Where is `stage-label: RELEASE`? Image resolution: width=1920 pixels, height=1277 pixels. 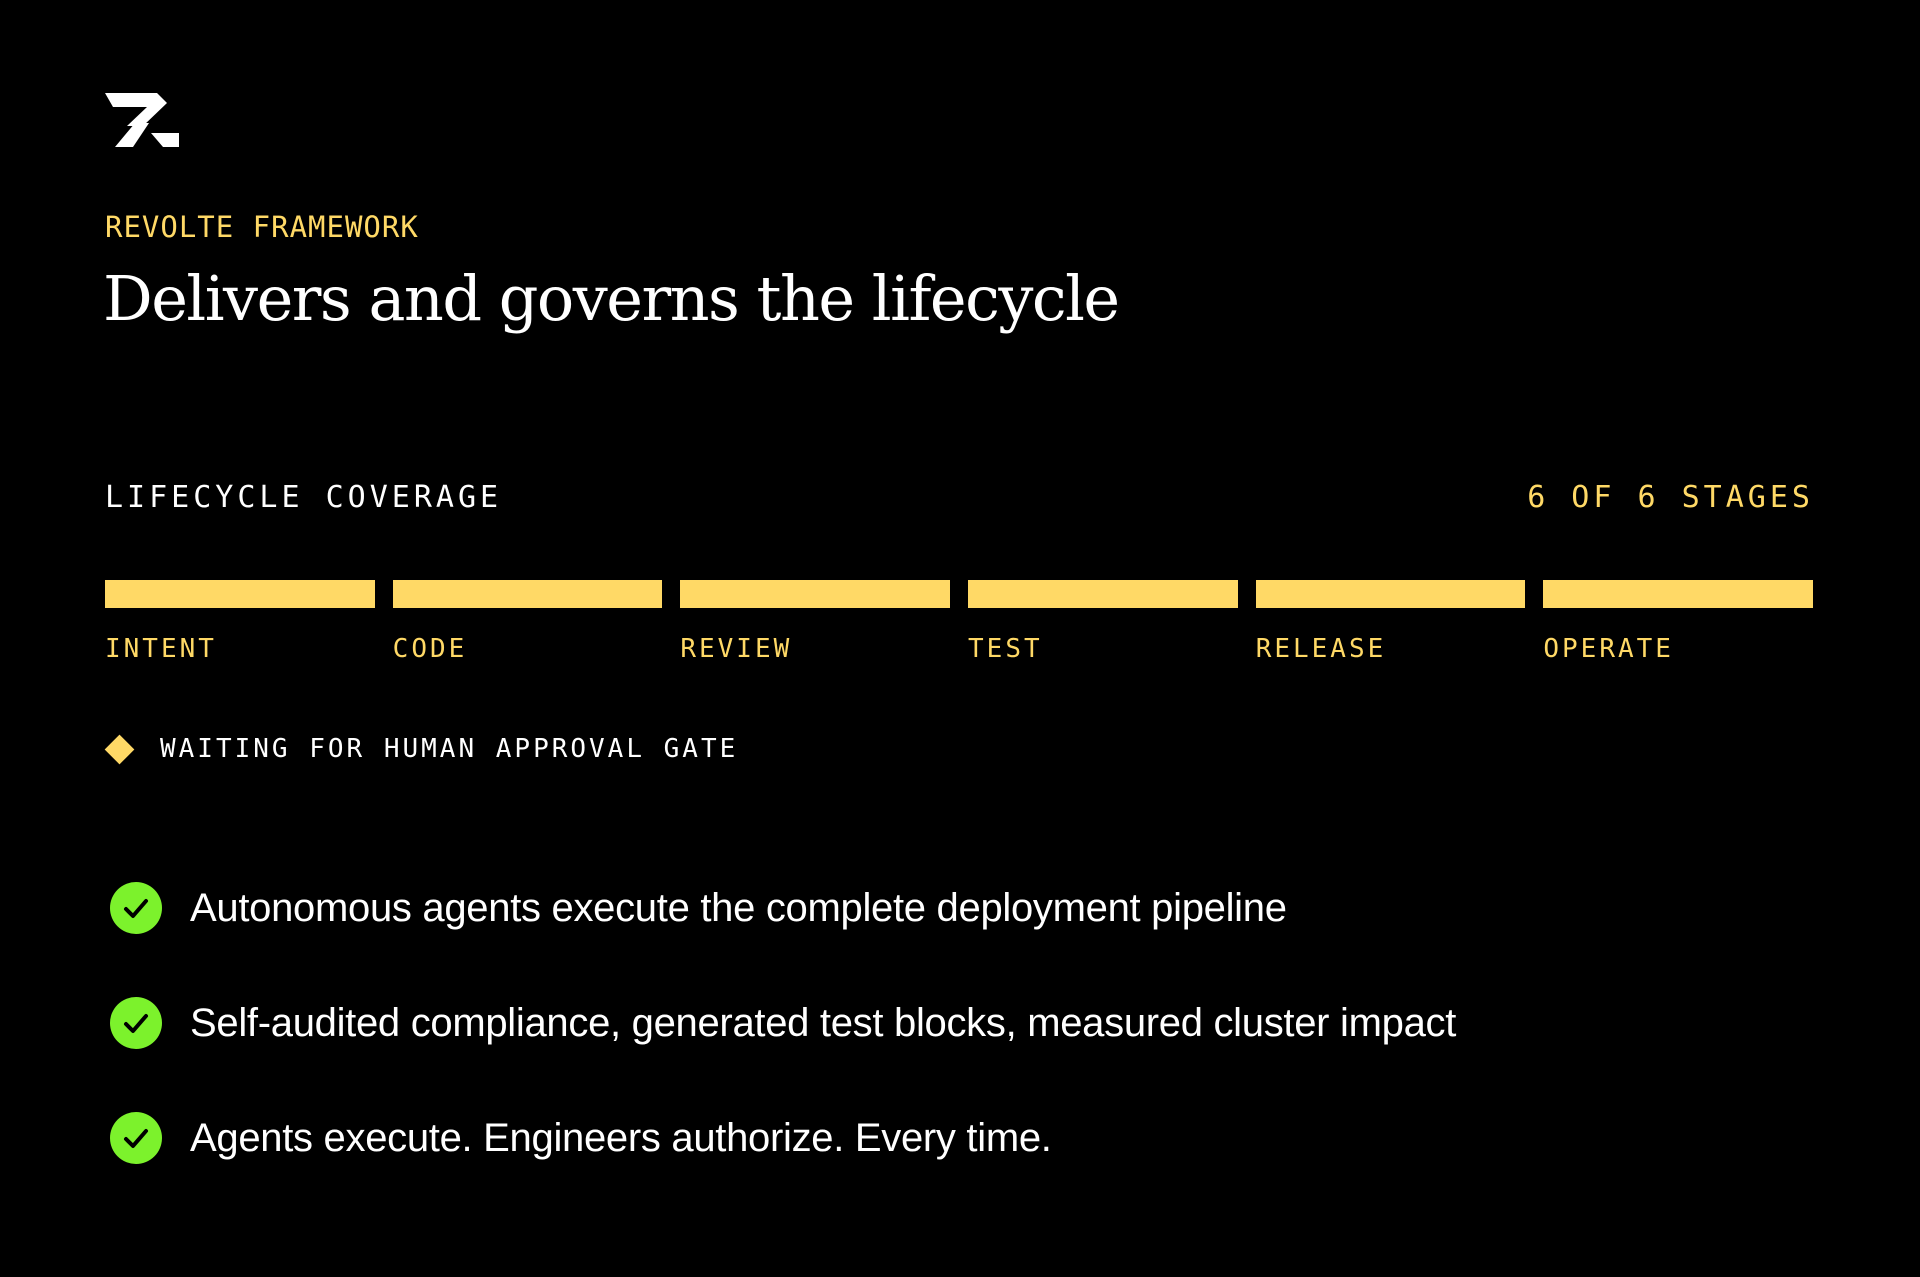
stage-label: RELEASE is located at coordinates (1321, 649).